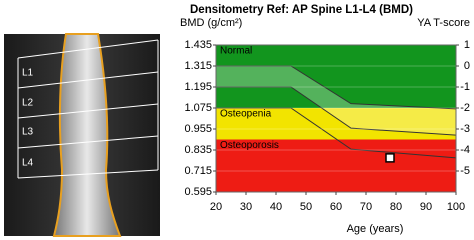 This screenshot has width=474, height=240. I want to click on x-tick-label: 50, so click(306, 207).